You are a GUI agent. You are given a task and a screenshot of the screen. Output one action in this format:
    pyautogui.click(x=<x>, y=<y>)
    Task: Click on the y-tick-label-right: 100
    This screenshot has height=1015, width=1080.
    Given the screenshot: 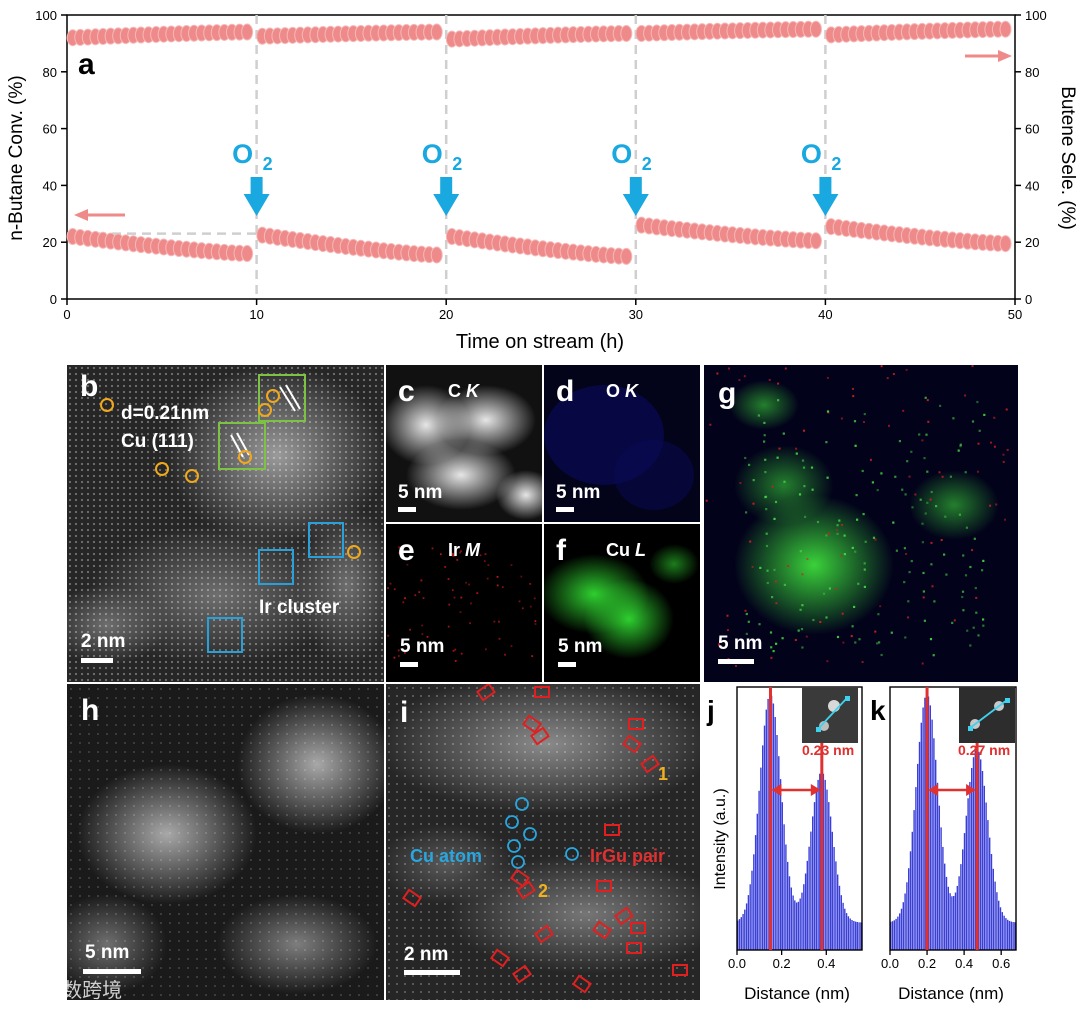 What is the action you would take?
    pyautogui.click(x=1036, y=15)
    